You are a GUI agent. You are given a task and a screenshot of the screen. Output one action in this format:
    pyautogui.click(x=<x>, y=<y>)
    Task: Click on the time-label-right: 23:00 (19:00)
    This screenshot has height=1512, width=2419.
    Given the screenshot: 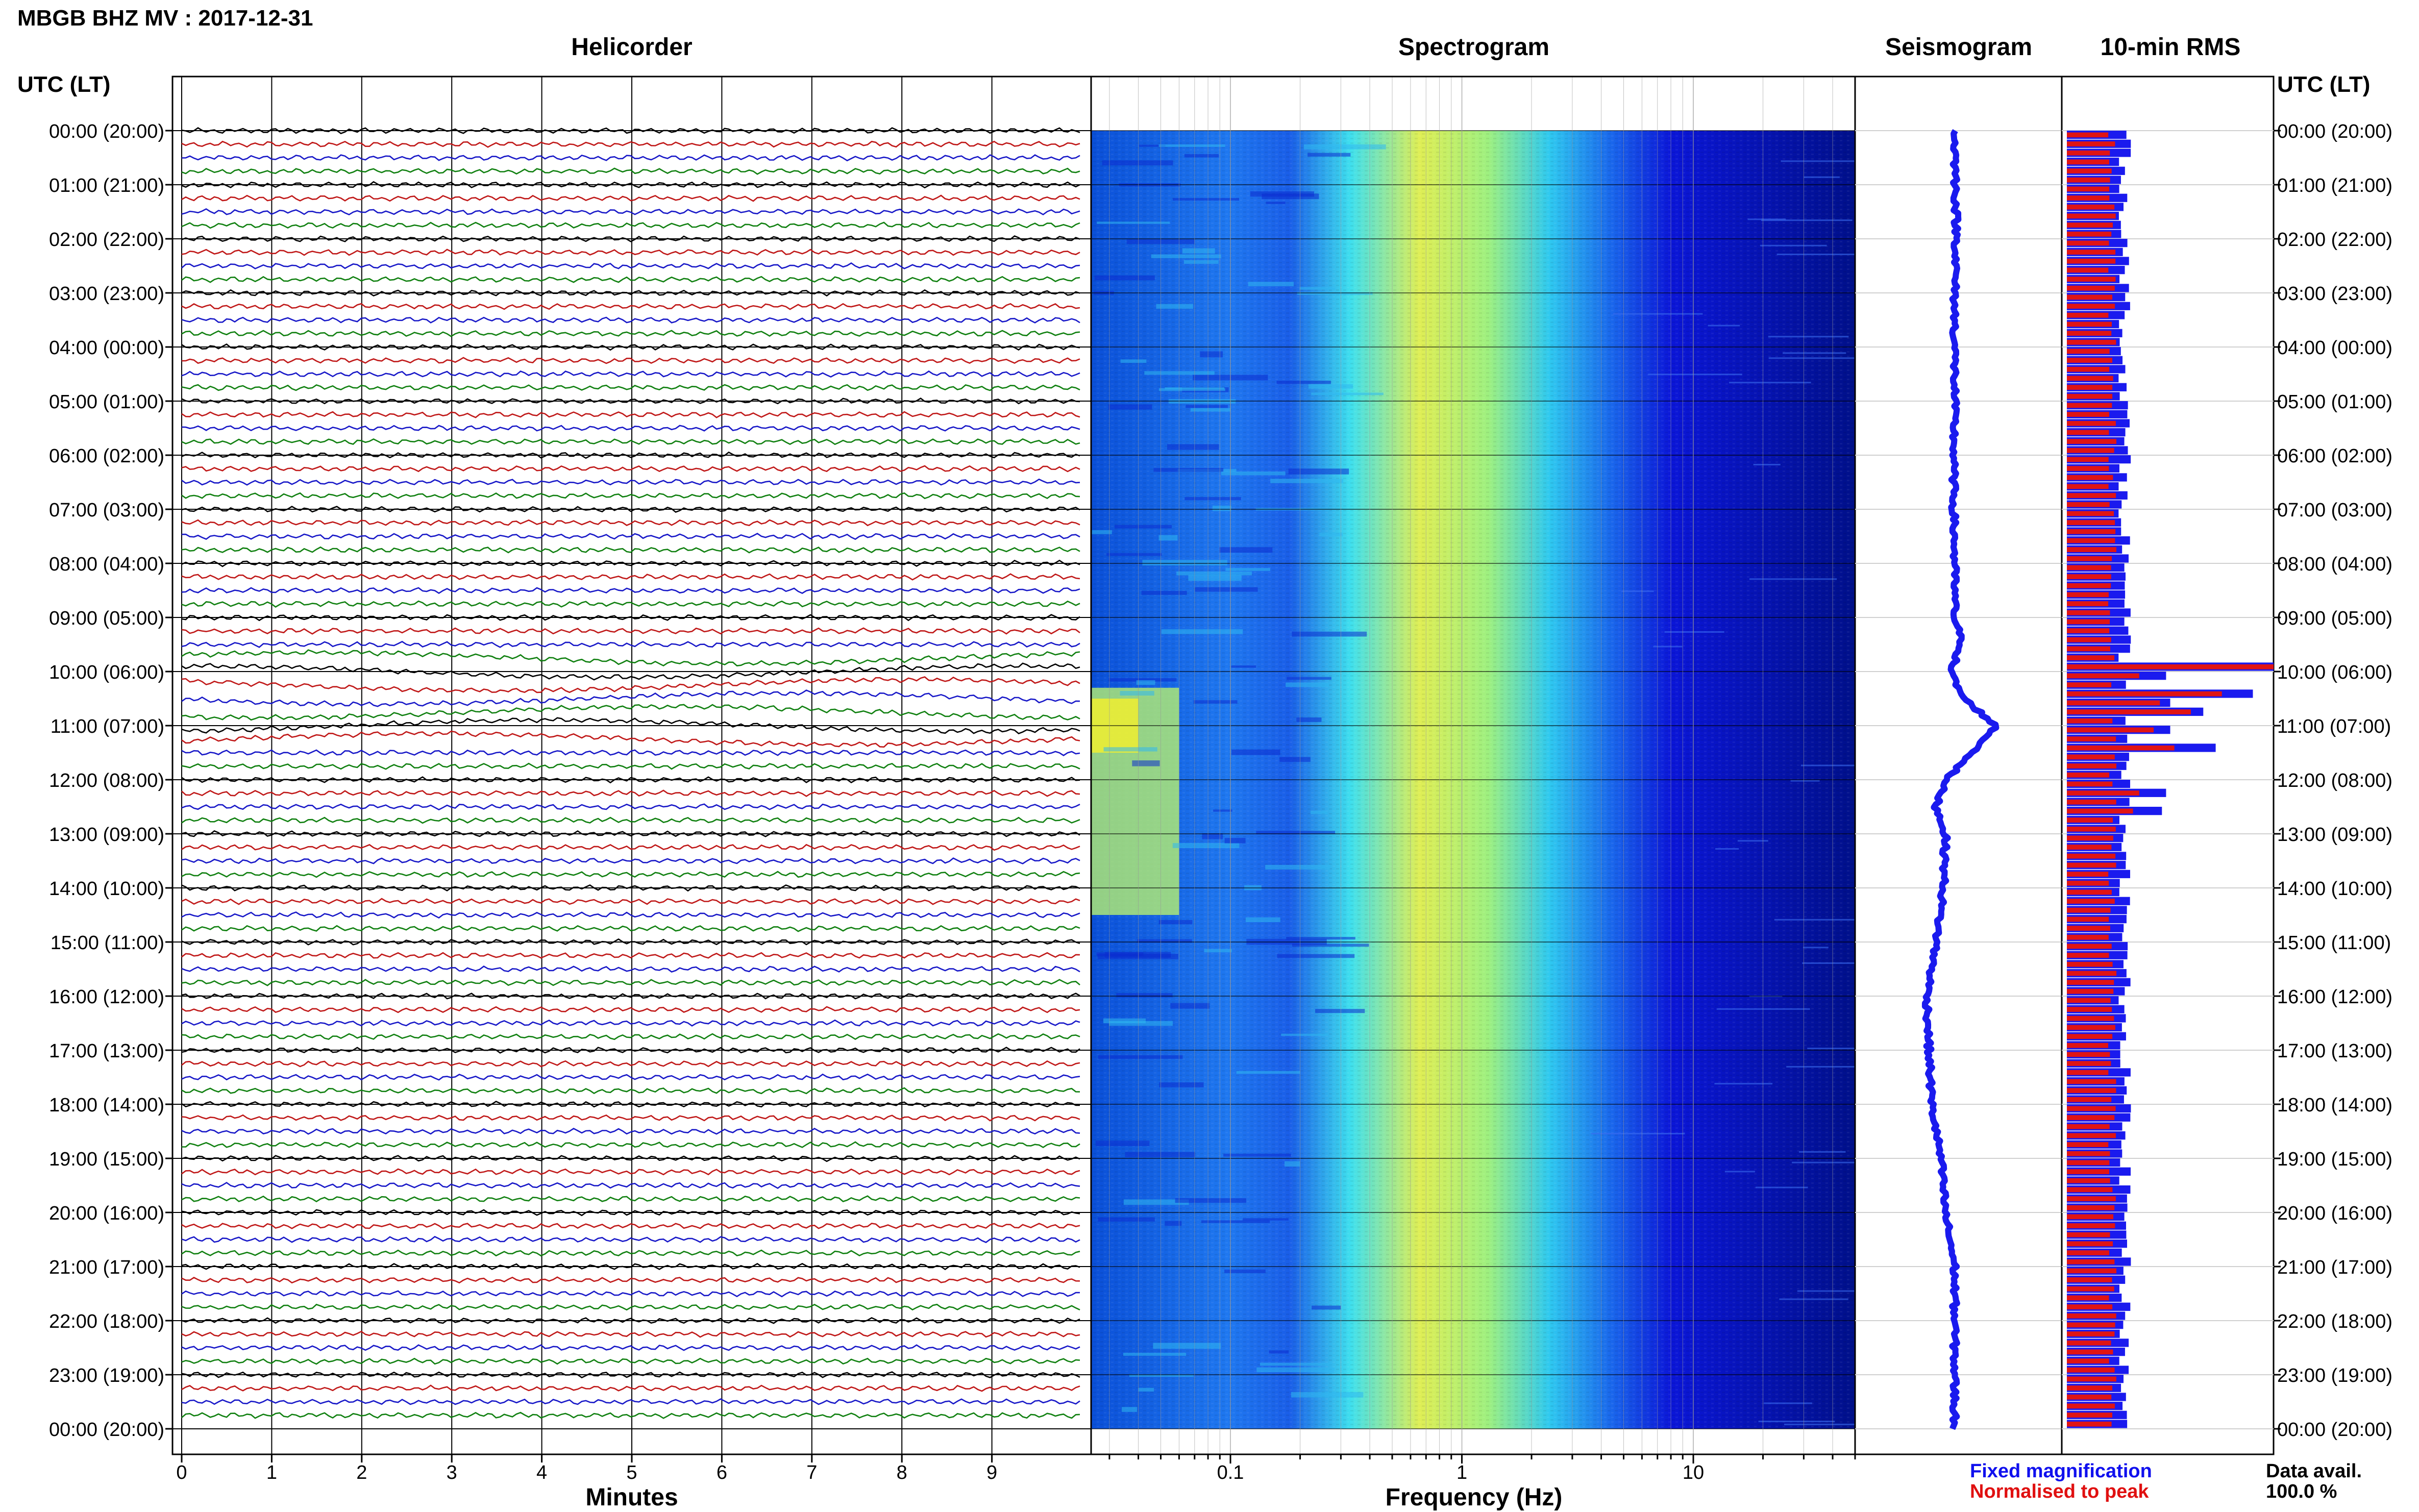 What is the action you would take?
    pyautogui.click(x=2334, y=1375)
    